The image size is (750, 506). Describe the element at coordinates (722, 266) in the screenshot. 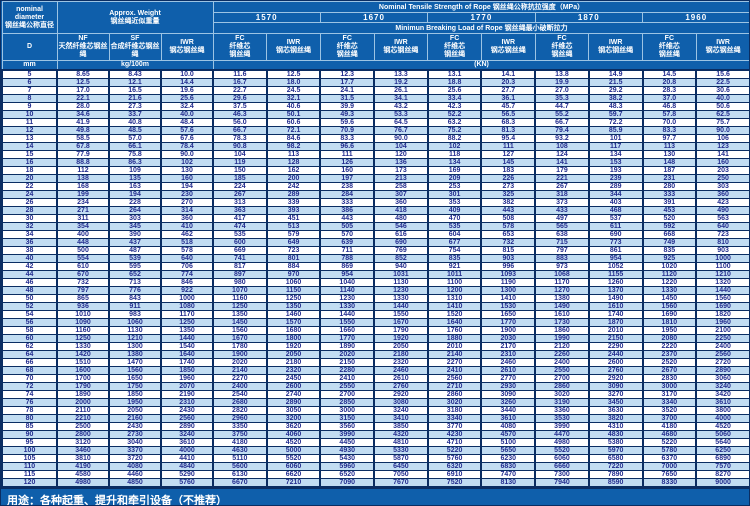

I see `table-cell: 1100` at that location.